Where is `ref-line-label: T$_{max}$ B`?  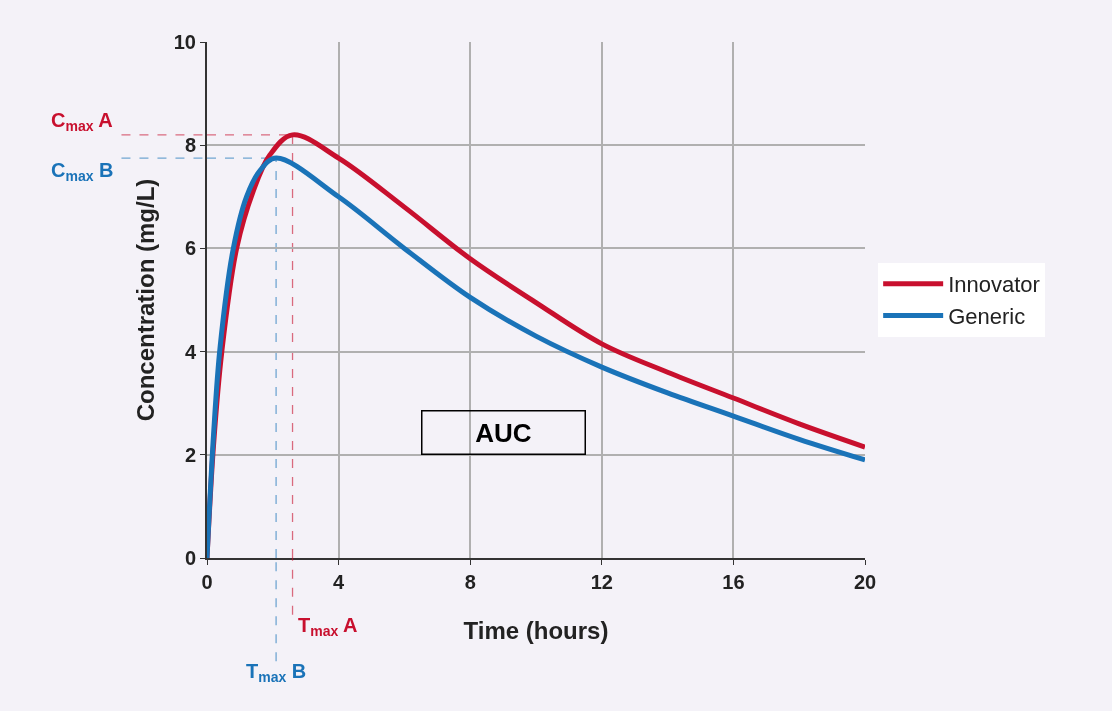
ref-line-label: T$_{max}$ B is located at coordinates (276, 673).